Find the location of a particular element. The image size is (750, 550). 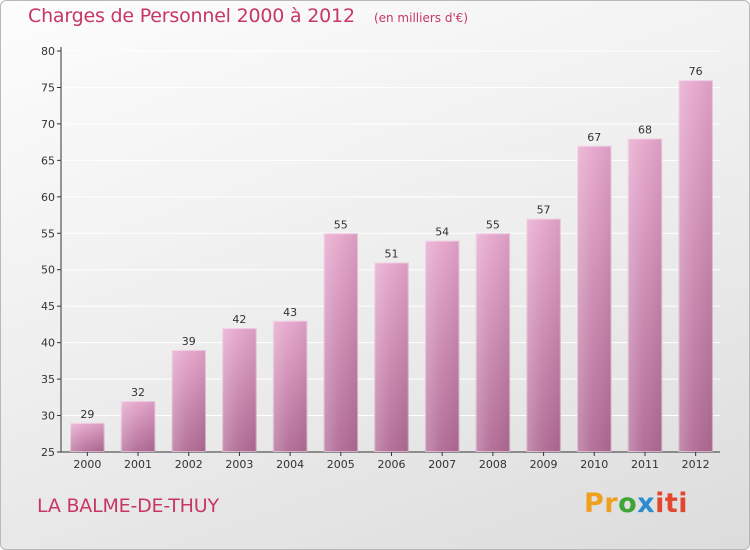

logo-part: o is located at coordinates (628, 503).